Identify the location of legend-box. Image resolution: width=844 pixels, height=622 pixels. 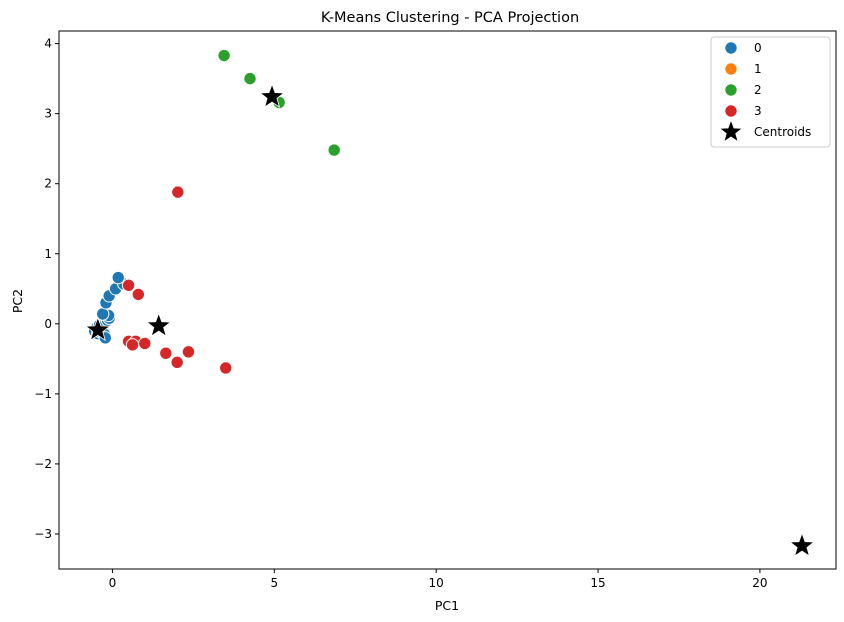
(770, 92).